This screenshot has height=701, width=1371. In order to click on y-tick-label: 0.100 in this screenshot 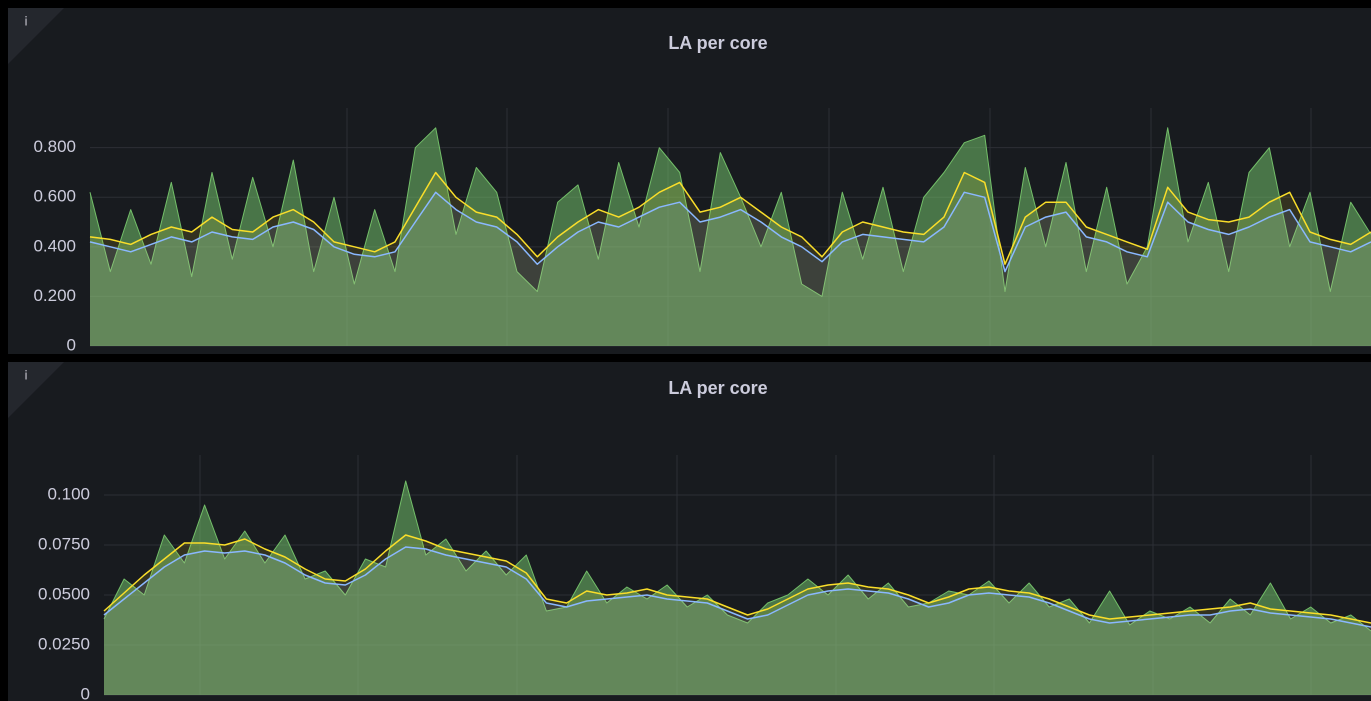, I will do `click(68, 493)`.